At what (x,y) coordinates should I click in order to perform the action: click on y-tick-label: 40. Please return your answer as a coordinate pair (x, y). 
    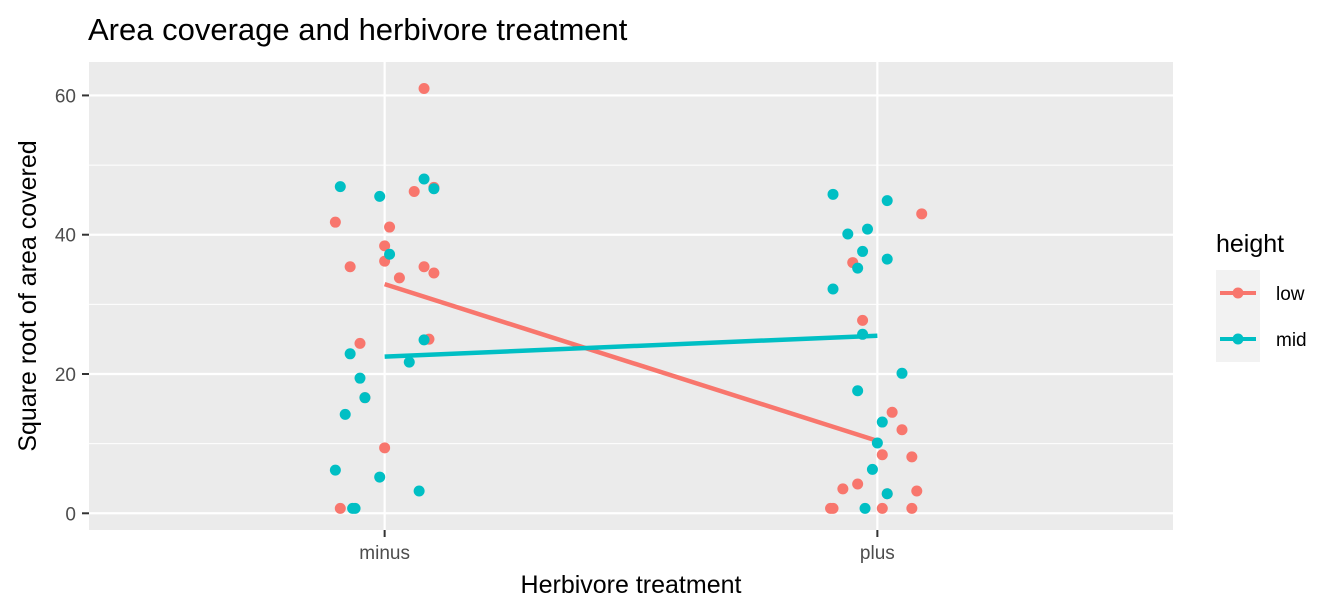
    Looking at the image, I should click on (65, 236).